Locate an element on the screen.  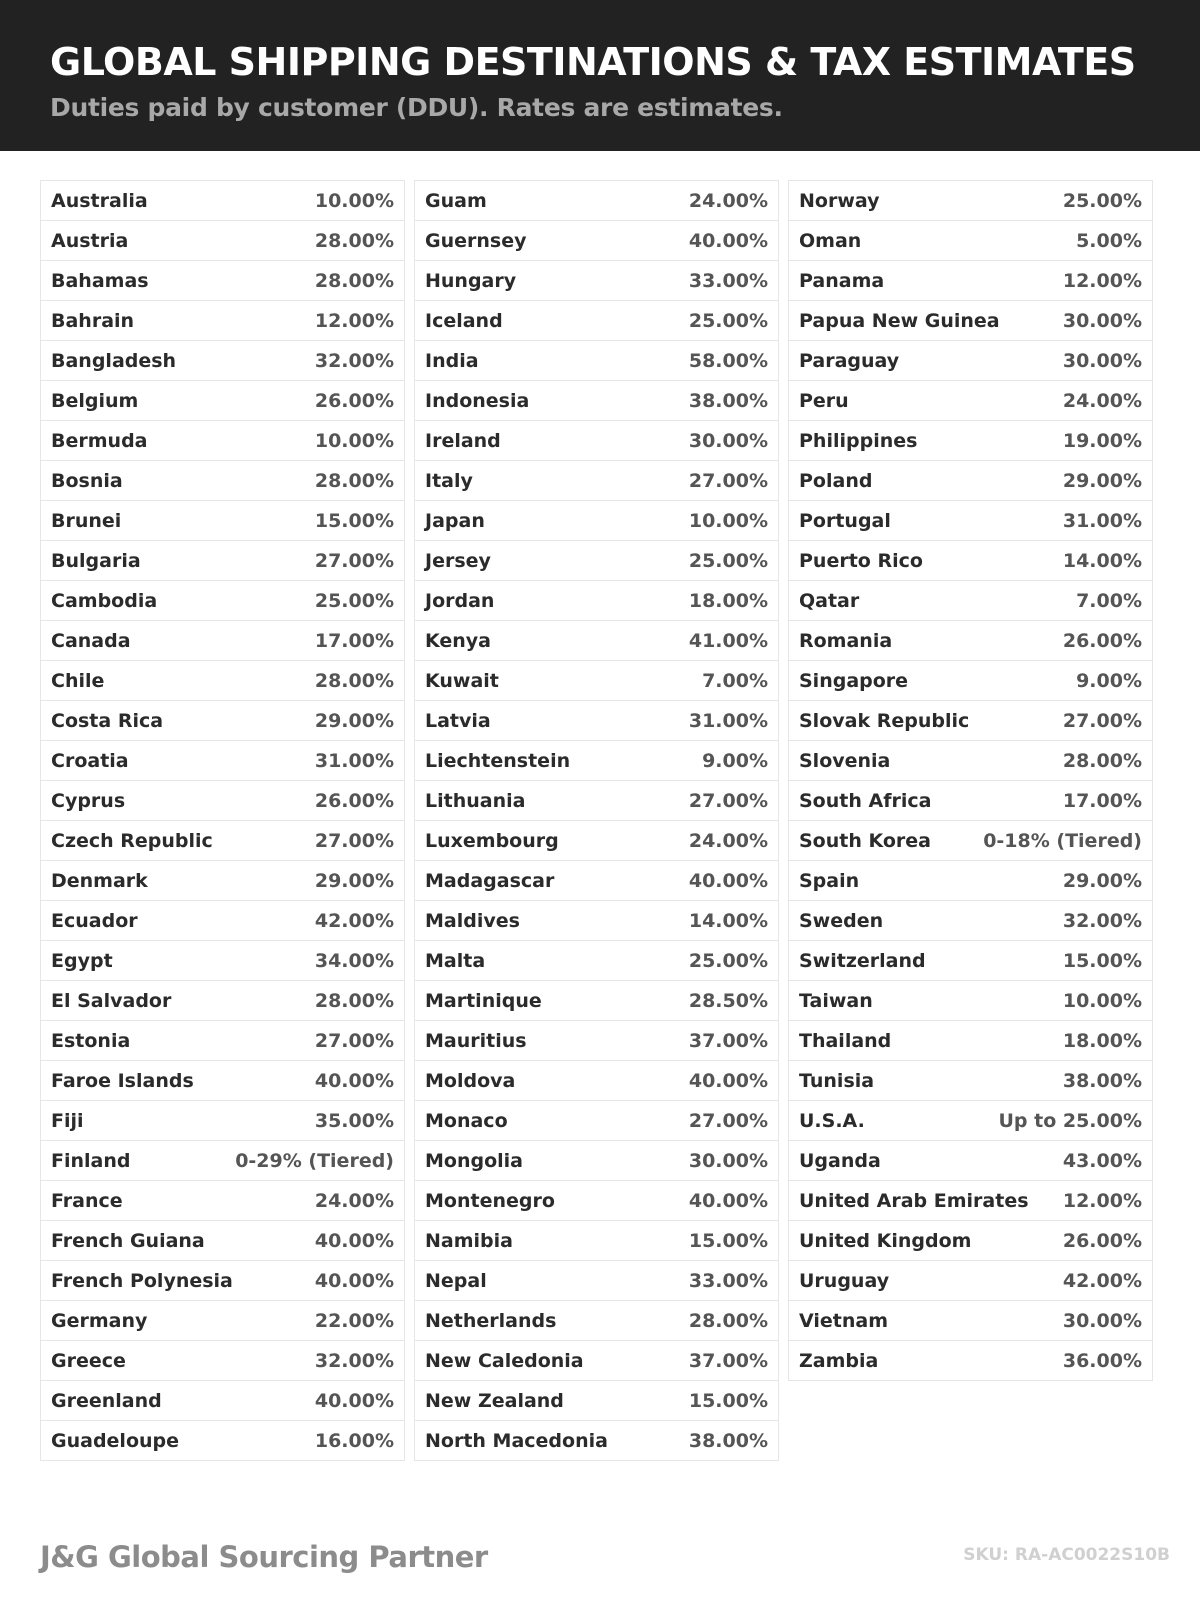
table-row: Japan 10.00% is located at coordinates (596, 521).